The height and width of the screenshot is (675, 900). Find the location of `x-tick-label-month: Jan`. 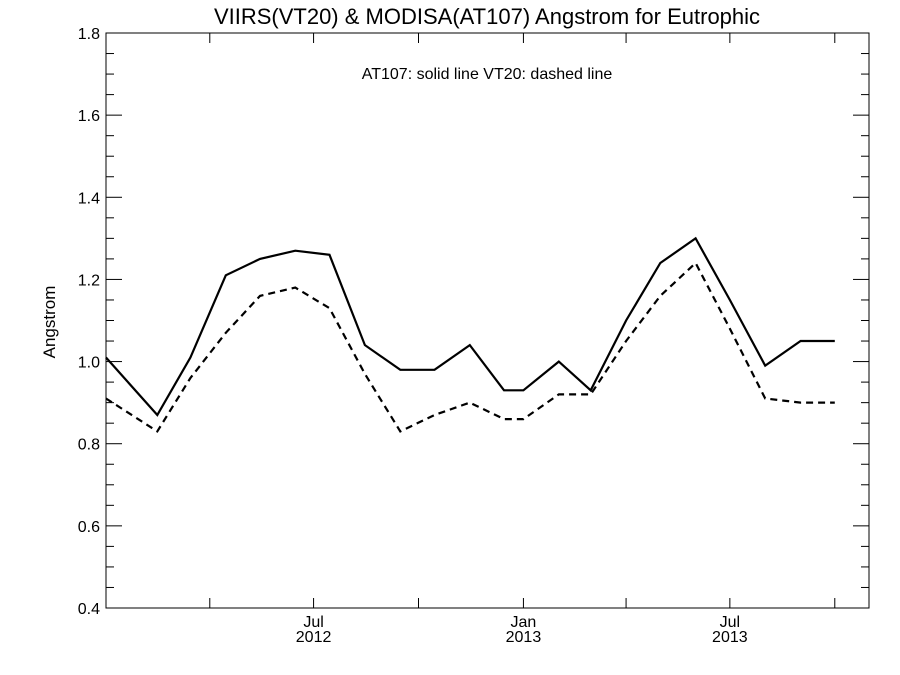

x-tick-label-month: Jan is located at coordinates (524, 622).